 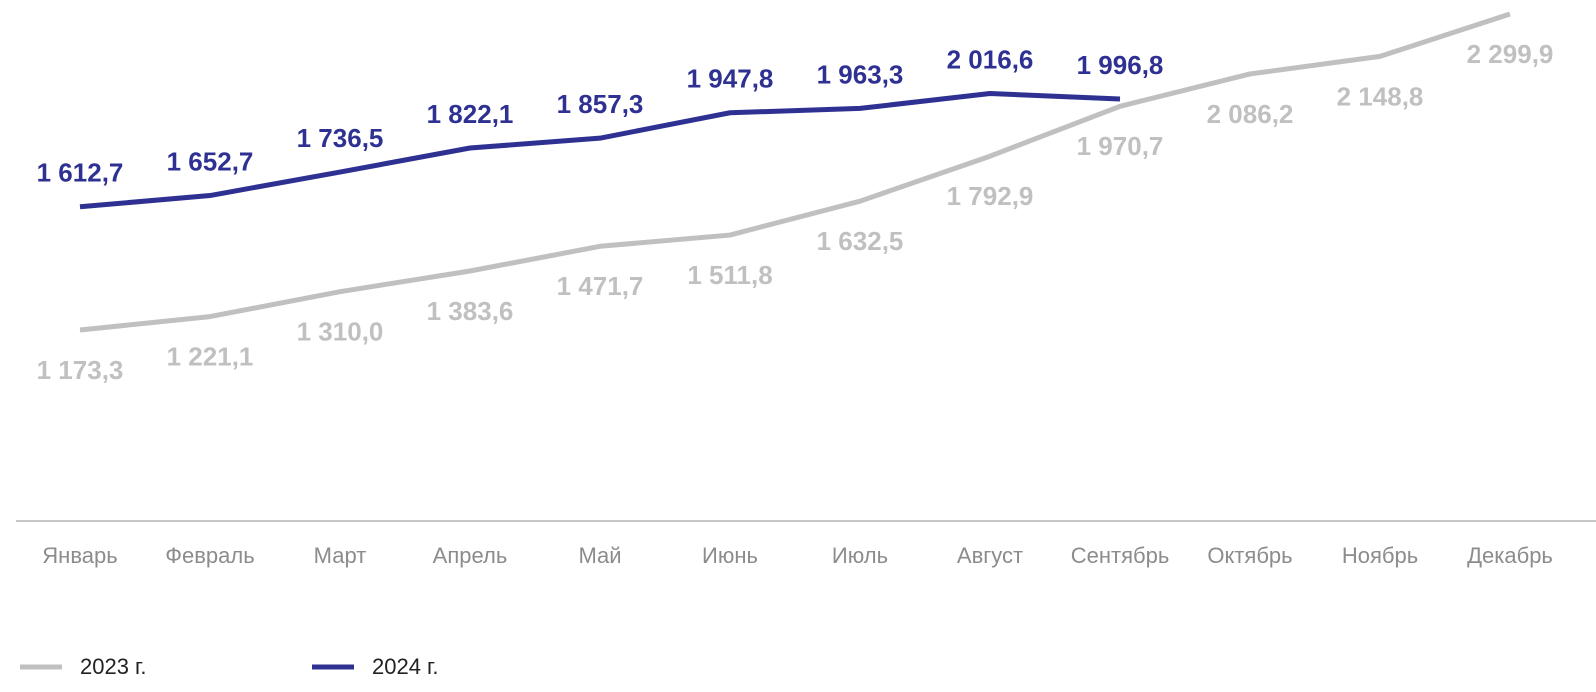 I want to click on series-line, so click(x=600, y=150).